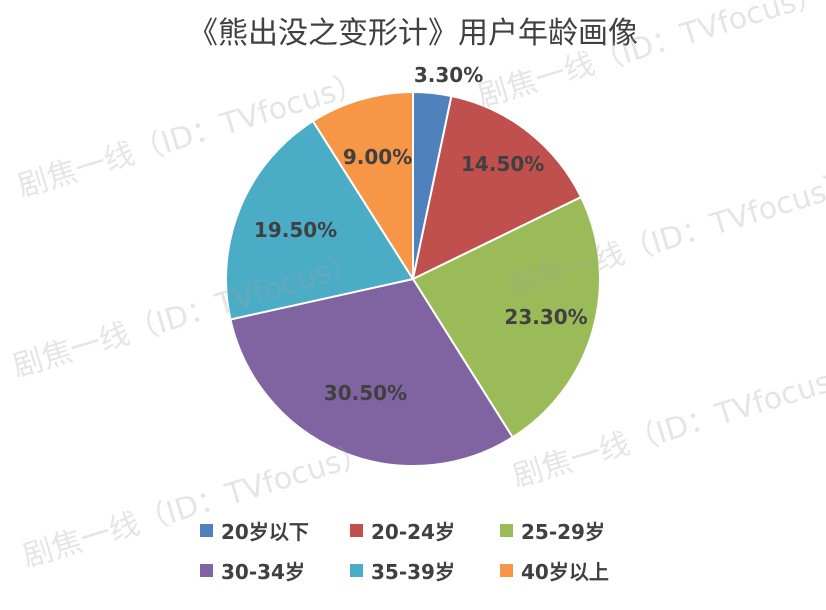 The image size is (826, 610). Describe the element at coordinates (413, 33) in the screenshot. I see `chart-title: 《熊出没之变形计》用户年龄画像` at that location.